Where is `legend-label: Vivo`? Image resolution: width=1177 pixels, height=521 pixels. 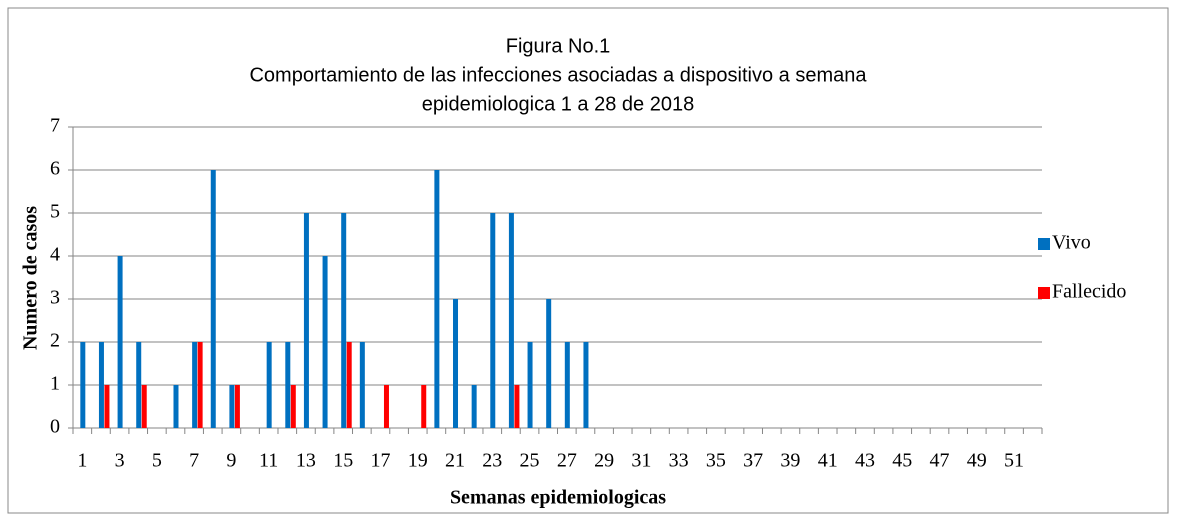
legend-label: Vivo is located at coordinates (1071, 243).